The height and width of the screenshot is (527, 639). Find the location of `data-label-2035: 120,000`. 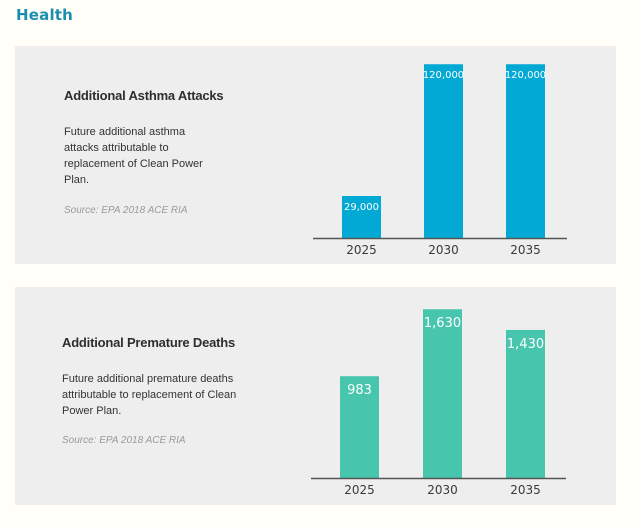

data-label-2035: 120,000 is located at coordinates (525, 75).